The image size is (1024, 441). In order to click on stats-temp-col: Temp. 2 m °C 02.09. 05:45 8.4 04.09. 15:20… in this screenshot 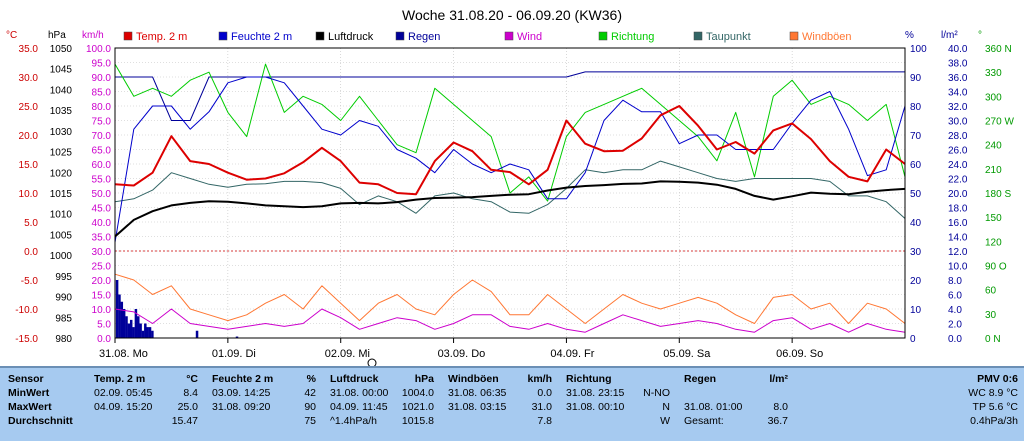, I will do `click(147, 400)`.